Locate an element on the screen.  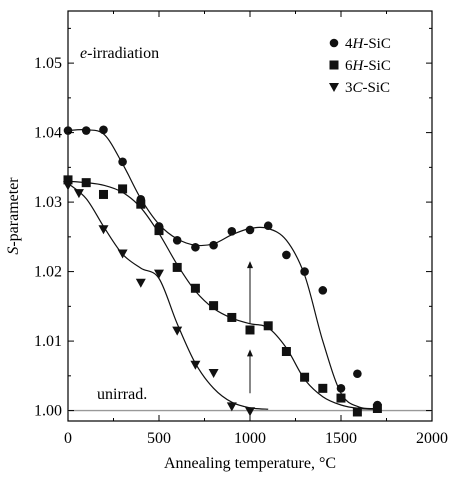
legend-item-4h-sic: 4H-SiC is located at coordinates (360, 44).